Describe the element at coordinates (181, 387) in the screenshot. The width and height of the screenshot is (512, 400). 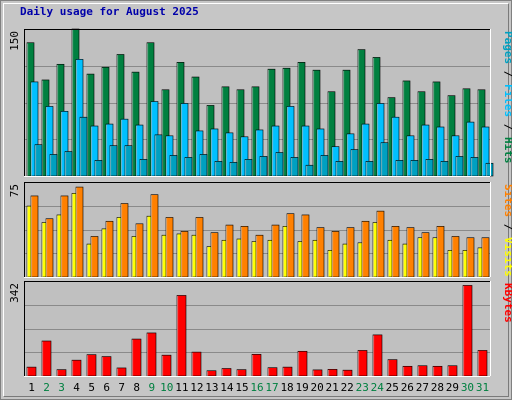
I see `day-label: 11` at that location.